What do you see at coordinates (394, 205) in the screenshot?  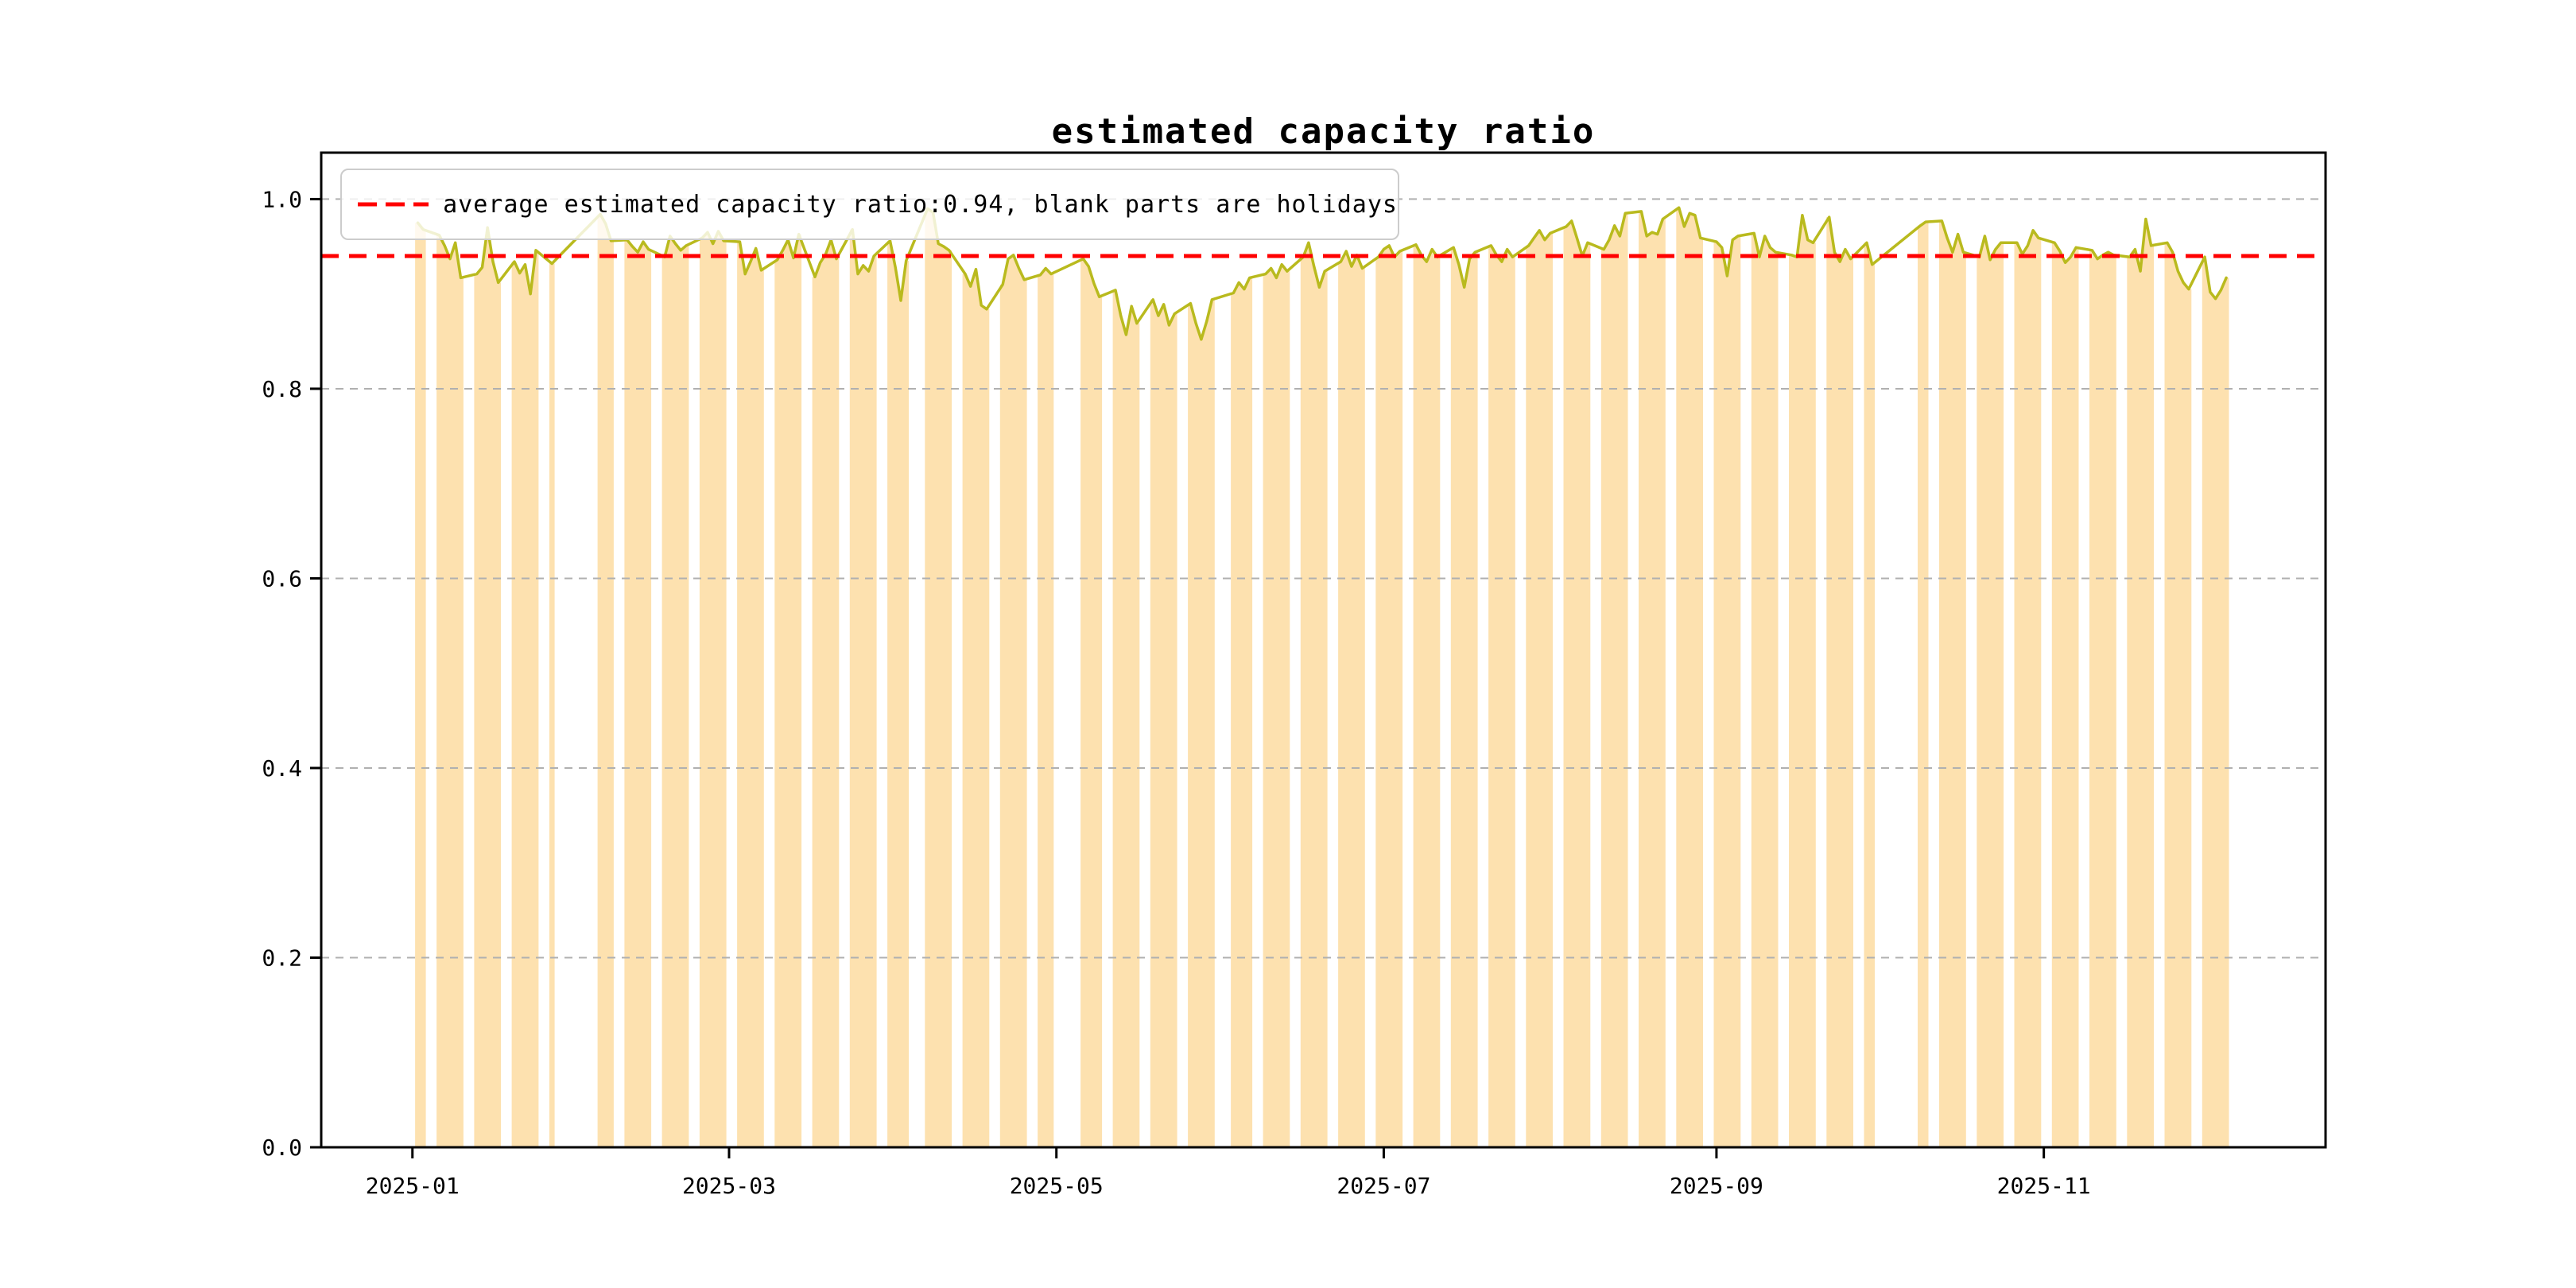 I see `legend-red-dashed-line-icon` at bounding box center [394, 205].